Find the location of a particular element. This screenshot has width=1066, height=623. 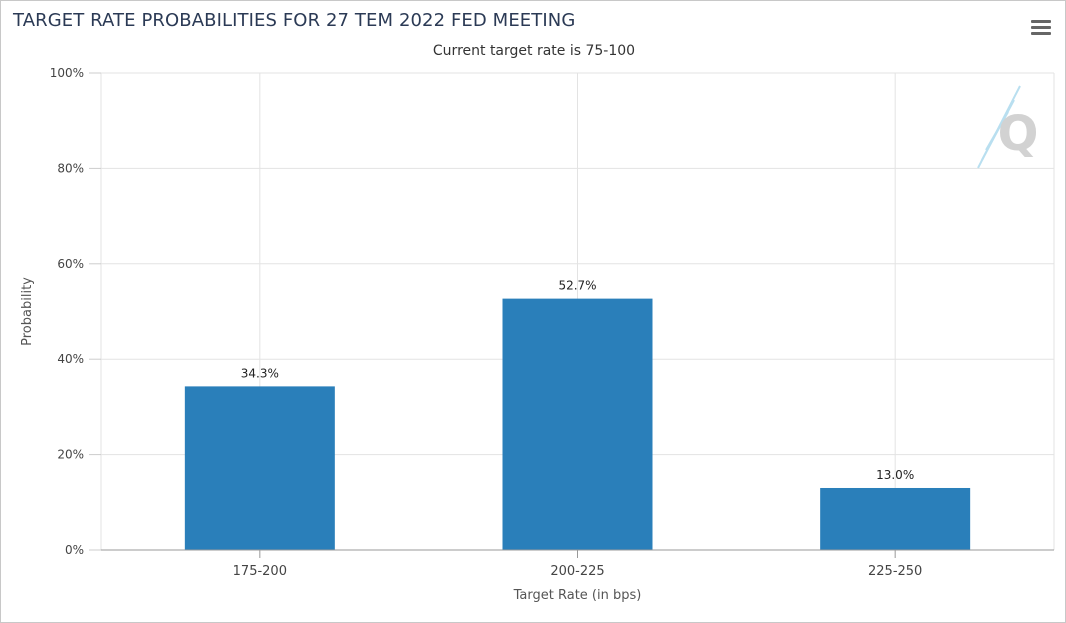

y-axis-title: Probability is located at coordinates (27, 311).